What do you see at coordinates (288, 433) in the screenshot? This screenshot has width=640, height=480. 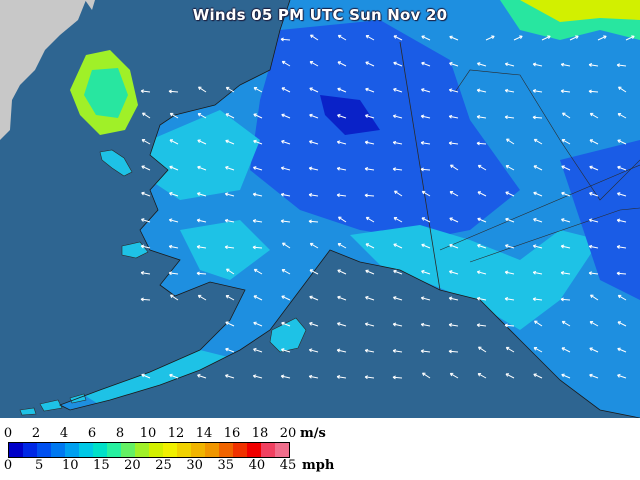 I see `legend-tick-label: 20` at bounding box center [288, 433].